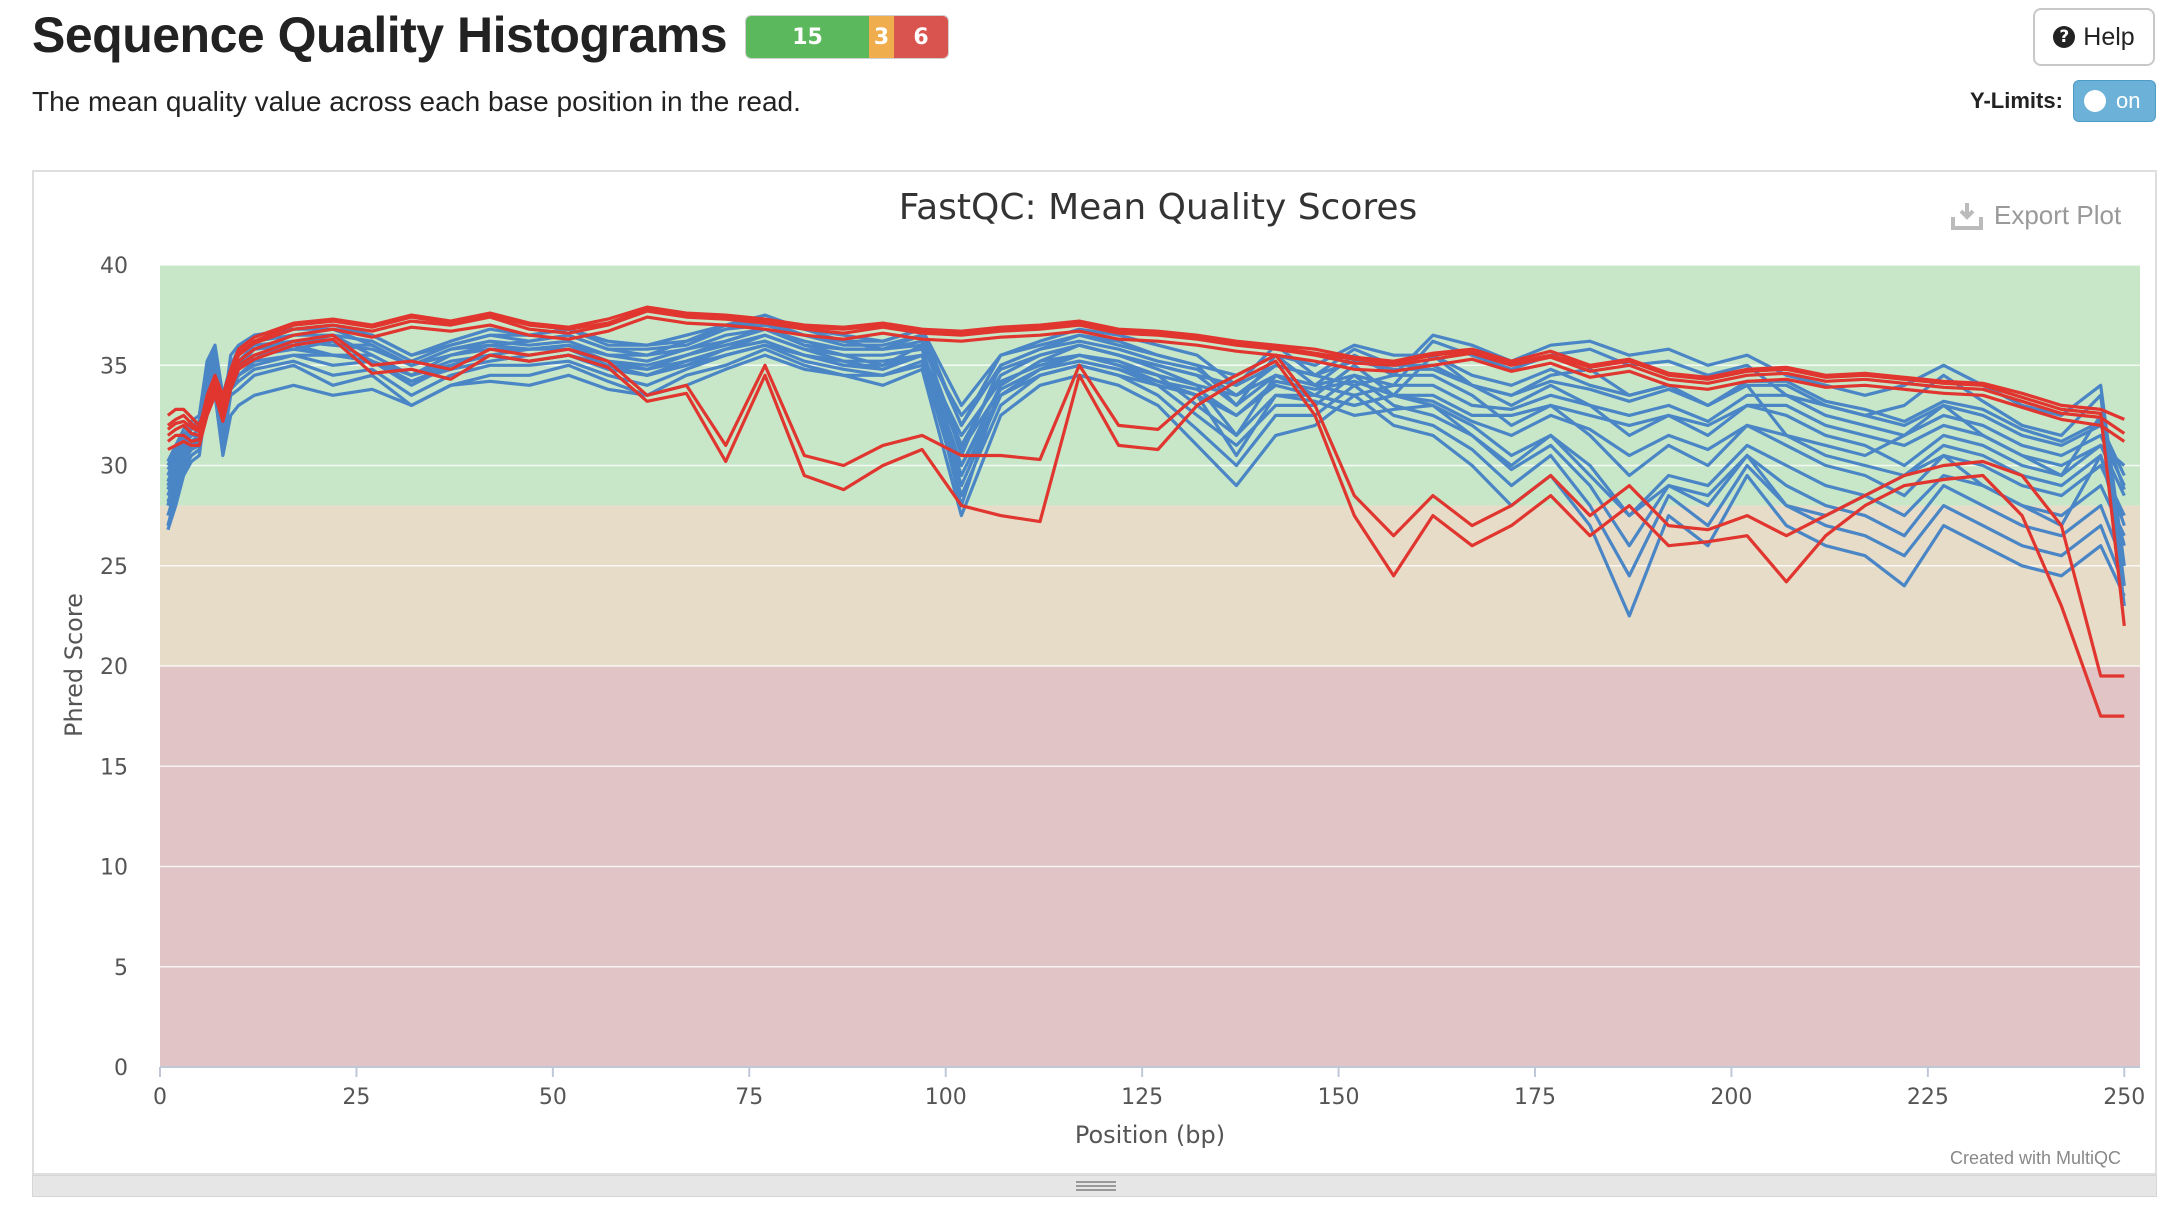 The width and height of the screenshot is (2170, 1206). What do you see at coordinates (160, 1097) in the screenshot?
I see `x-tick-label: 0` at bounding box center [160, 1097].